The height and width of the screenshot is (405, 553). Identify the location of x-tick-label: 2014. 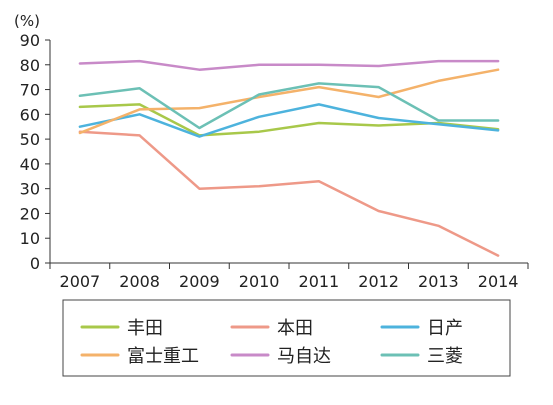
(498, 281).